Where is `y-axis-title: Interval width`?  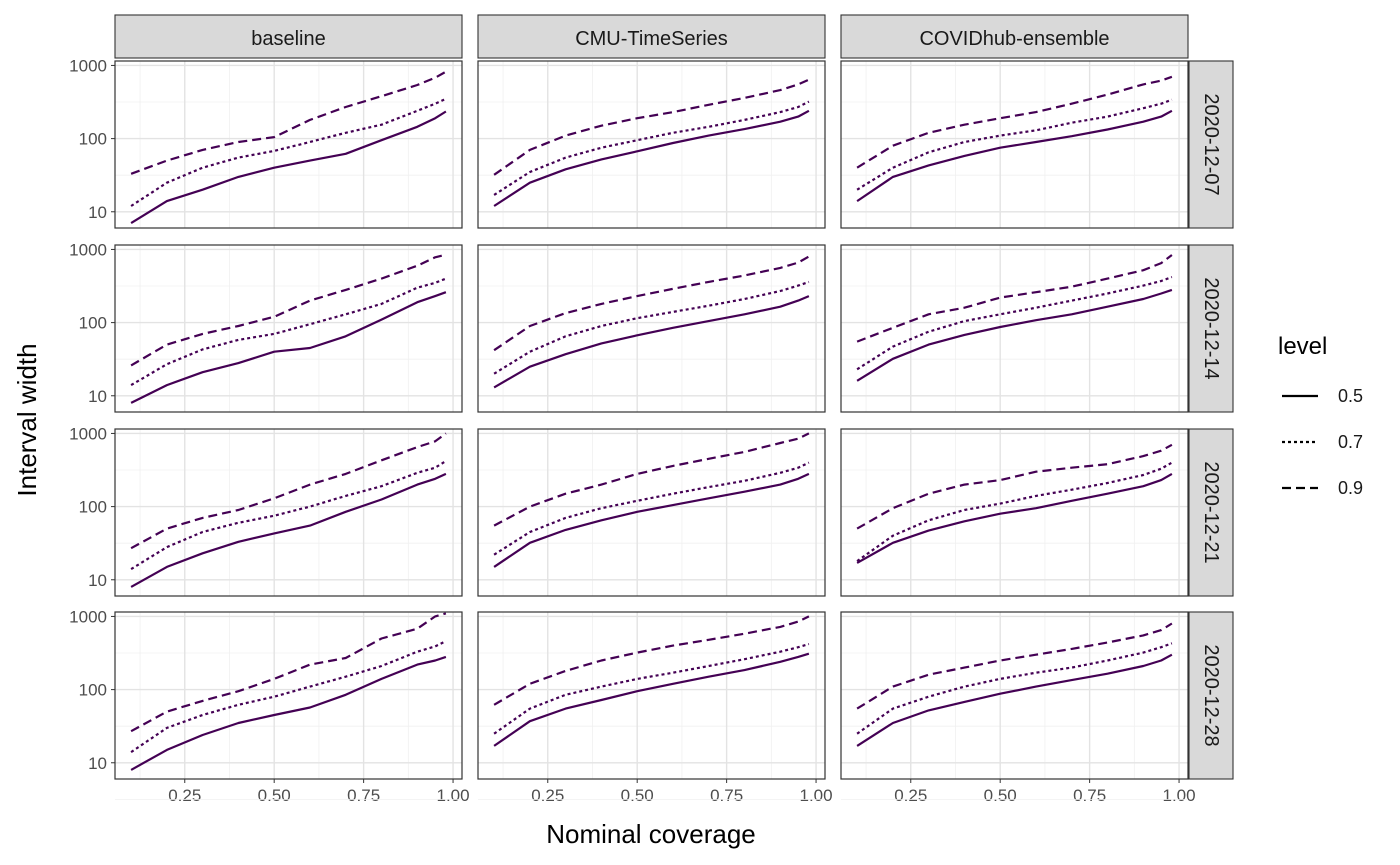 y-axis-title: Interval width is located at coordinates (27, 419).